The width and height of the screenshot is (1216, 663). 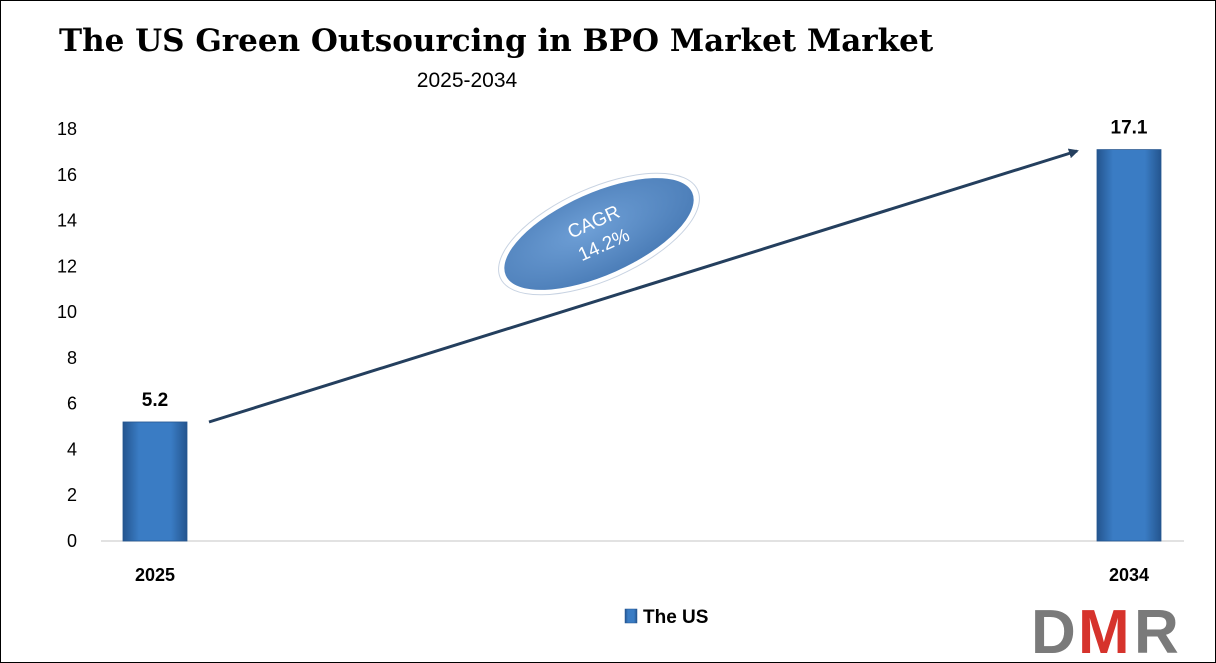 What do you see at coordinates (155, 481) in the screenshot?
I see `bar-2025` at bounding box center [155, 481].